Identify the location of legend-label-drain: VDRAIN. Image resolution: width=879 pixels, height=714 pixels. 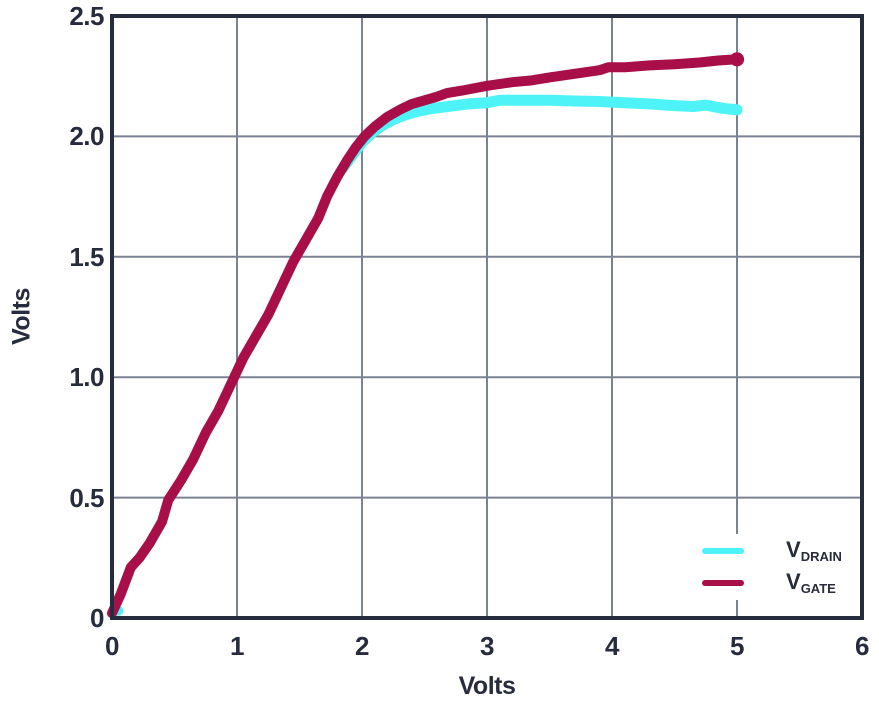
(814, 551).